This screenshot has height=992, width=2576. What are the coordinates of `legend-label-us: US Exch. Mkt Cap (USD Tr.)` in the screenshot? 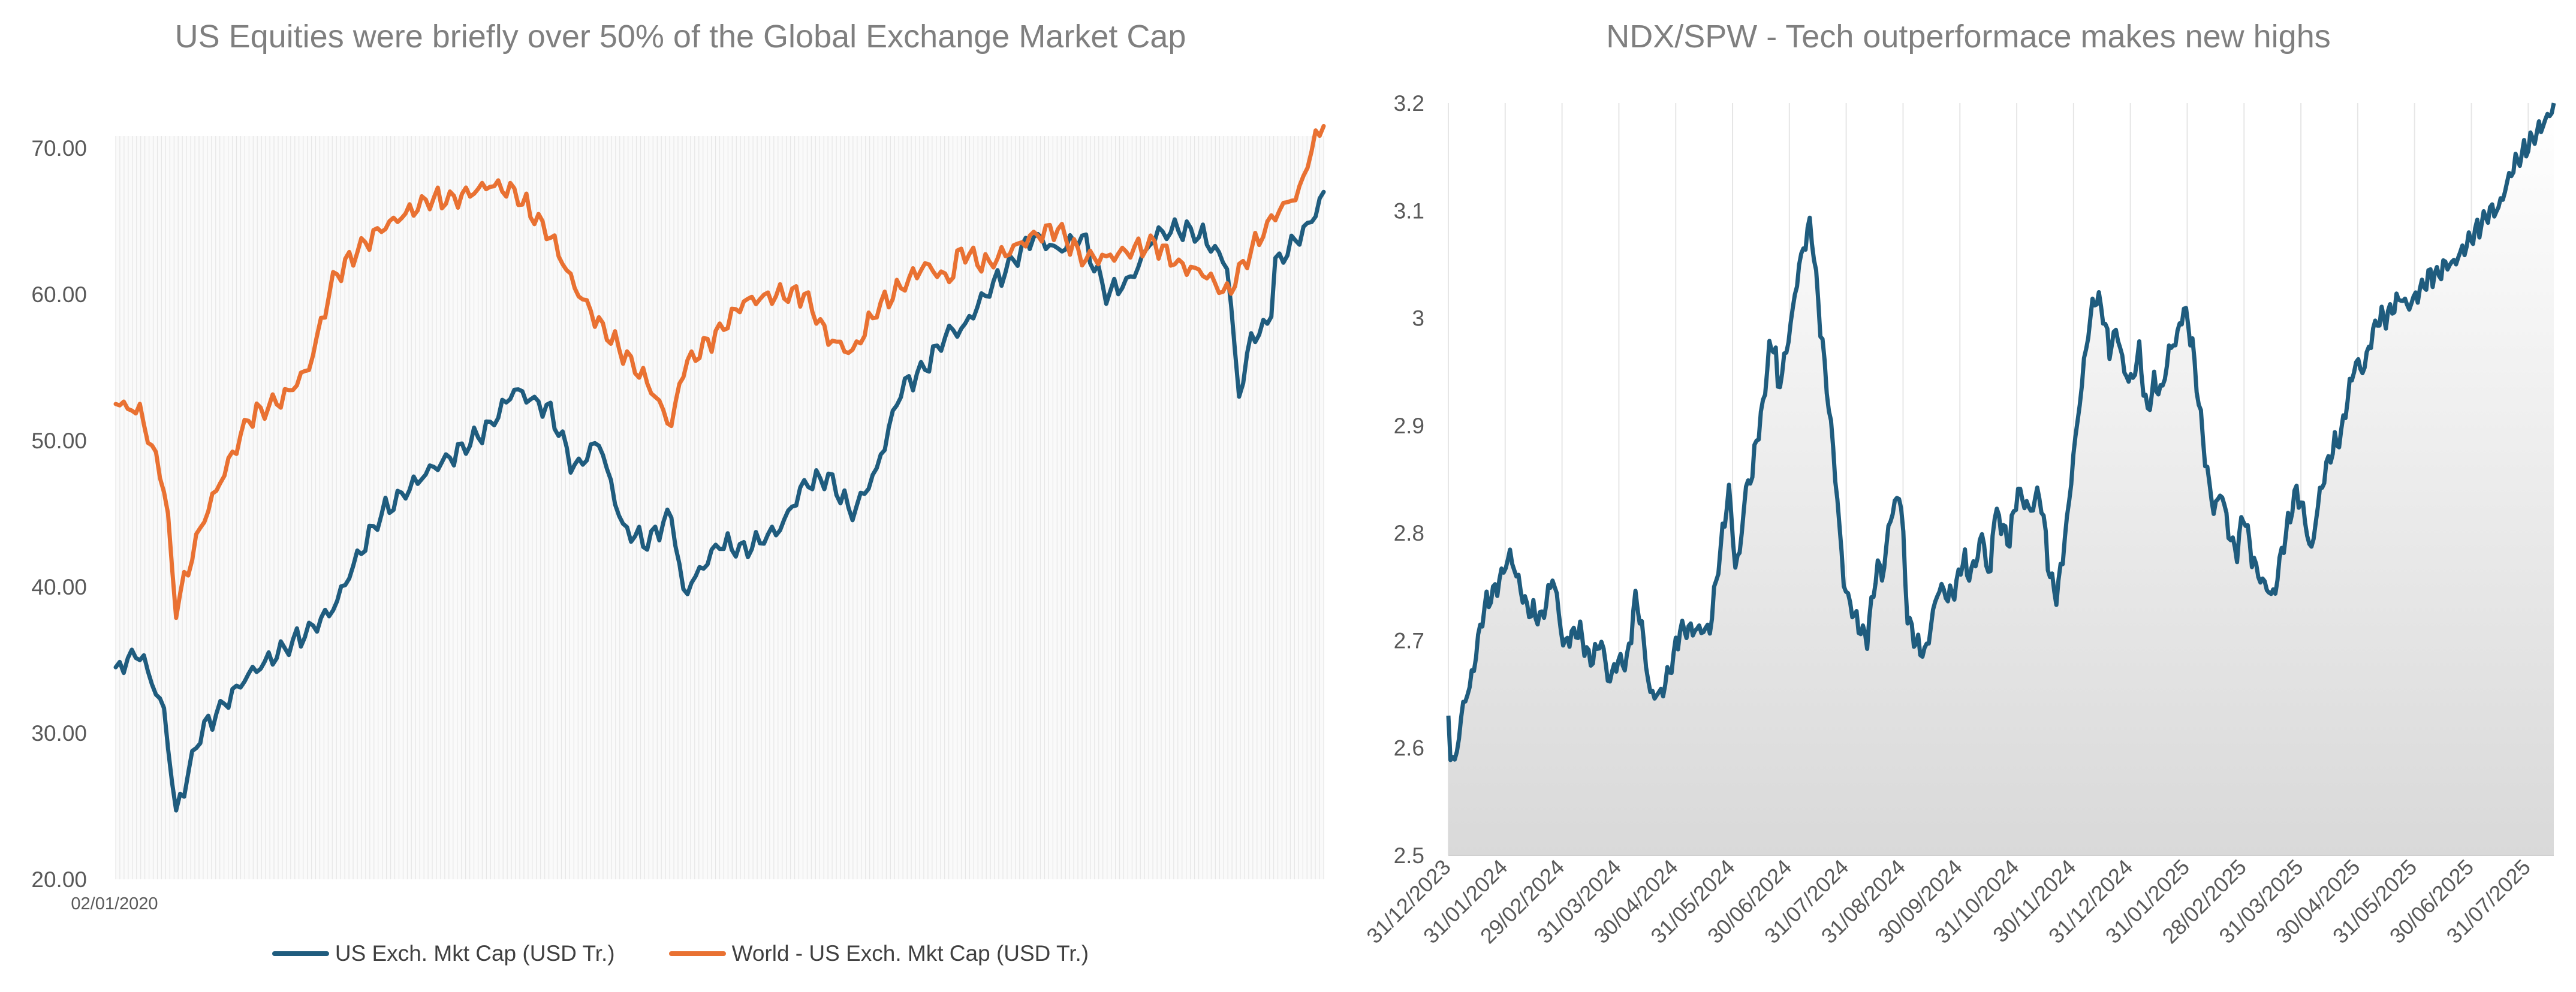 It's located at (475, 954).